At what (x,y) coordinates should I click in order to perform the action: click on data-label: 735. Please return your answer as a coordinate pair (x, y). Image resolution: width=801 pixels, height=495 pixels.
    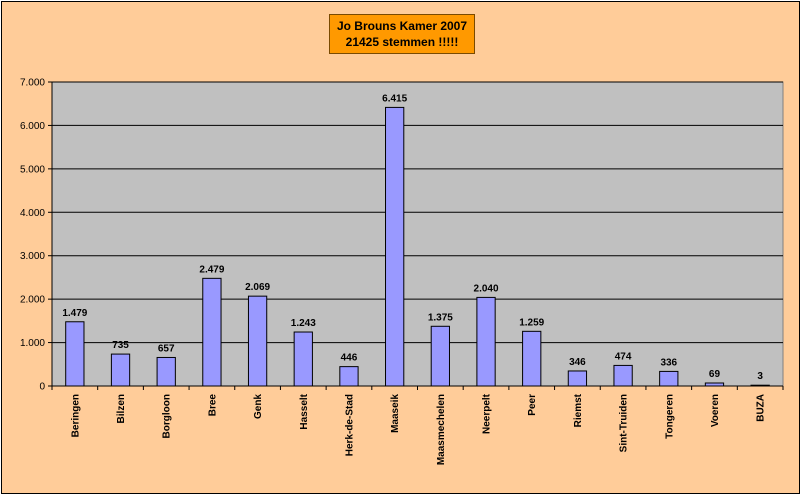
    Looking at the image, I should click on (120, 345).